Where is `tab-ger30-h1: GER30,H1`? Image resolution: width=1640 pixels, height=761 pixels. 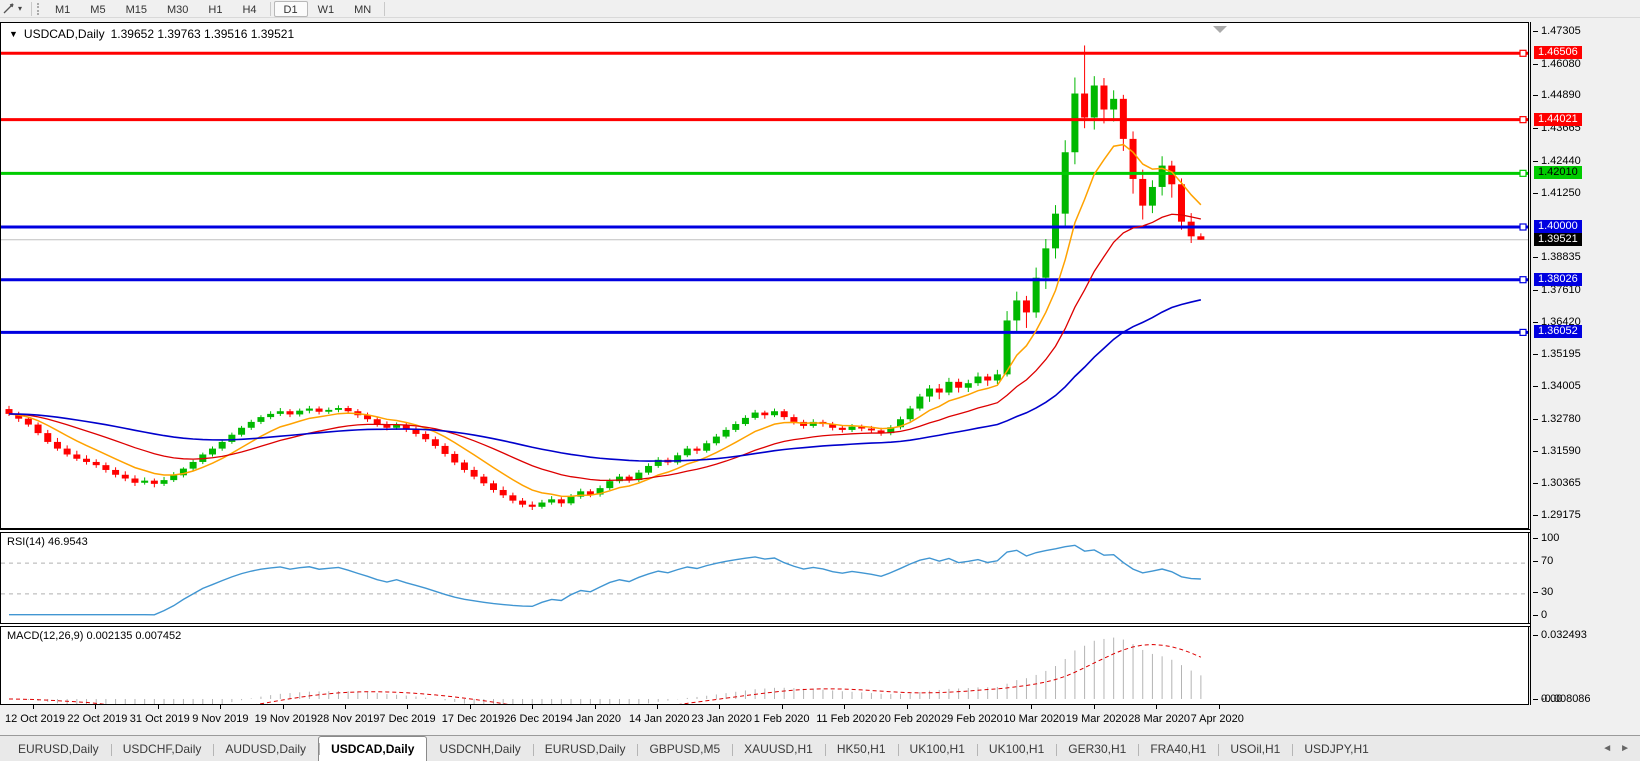
tab-ger30-h1: GER30,H1 is located at coordinates (1097, 749).